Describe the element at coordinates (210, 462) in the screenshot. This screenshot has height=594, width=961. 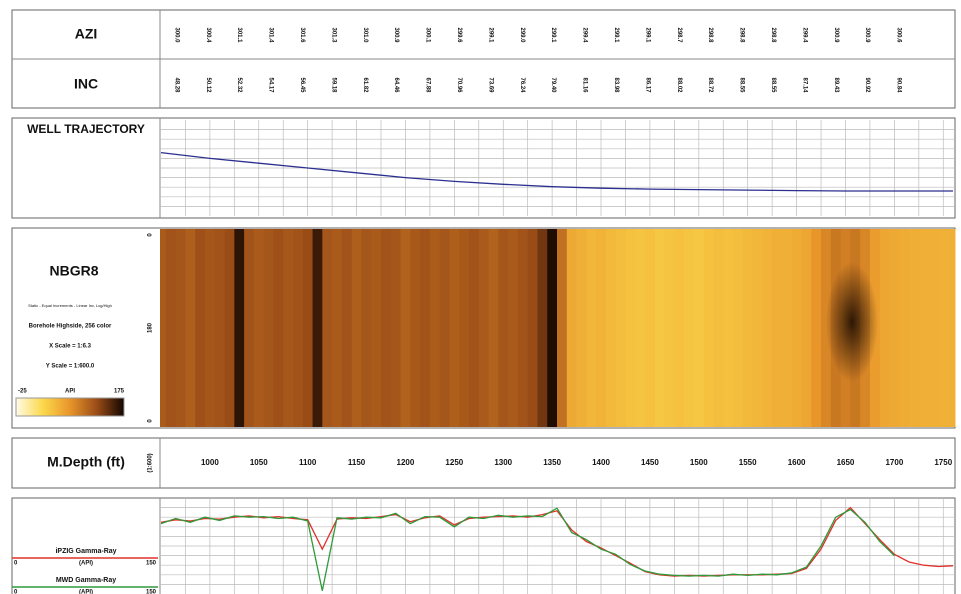
I see `depth-tick: 1000` at that location.